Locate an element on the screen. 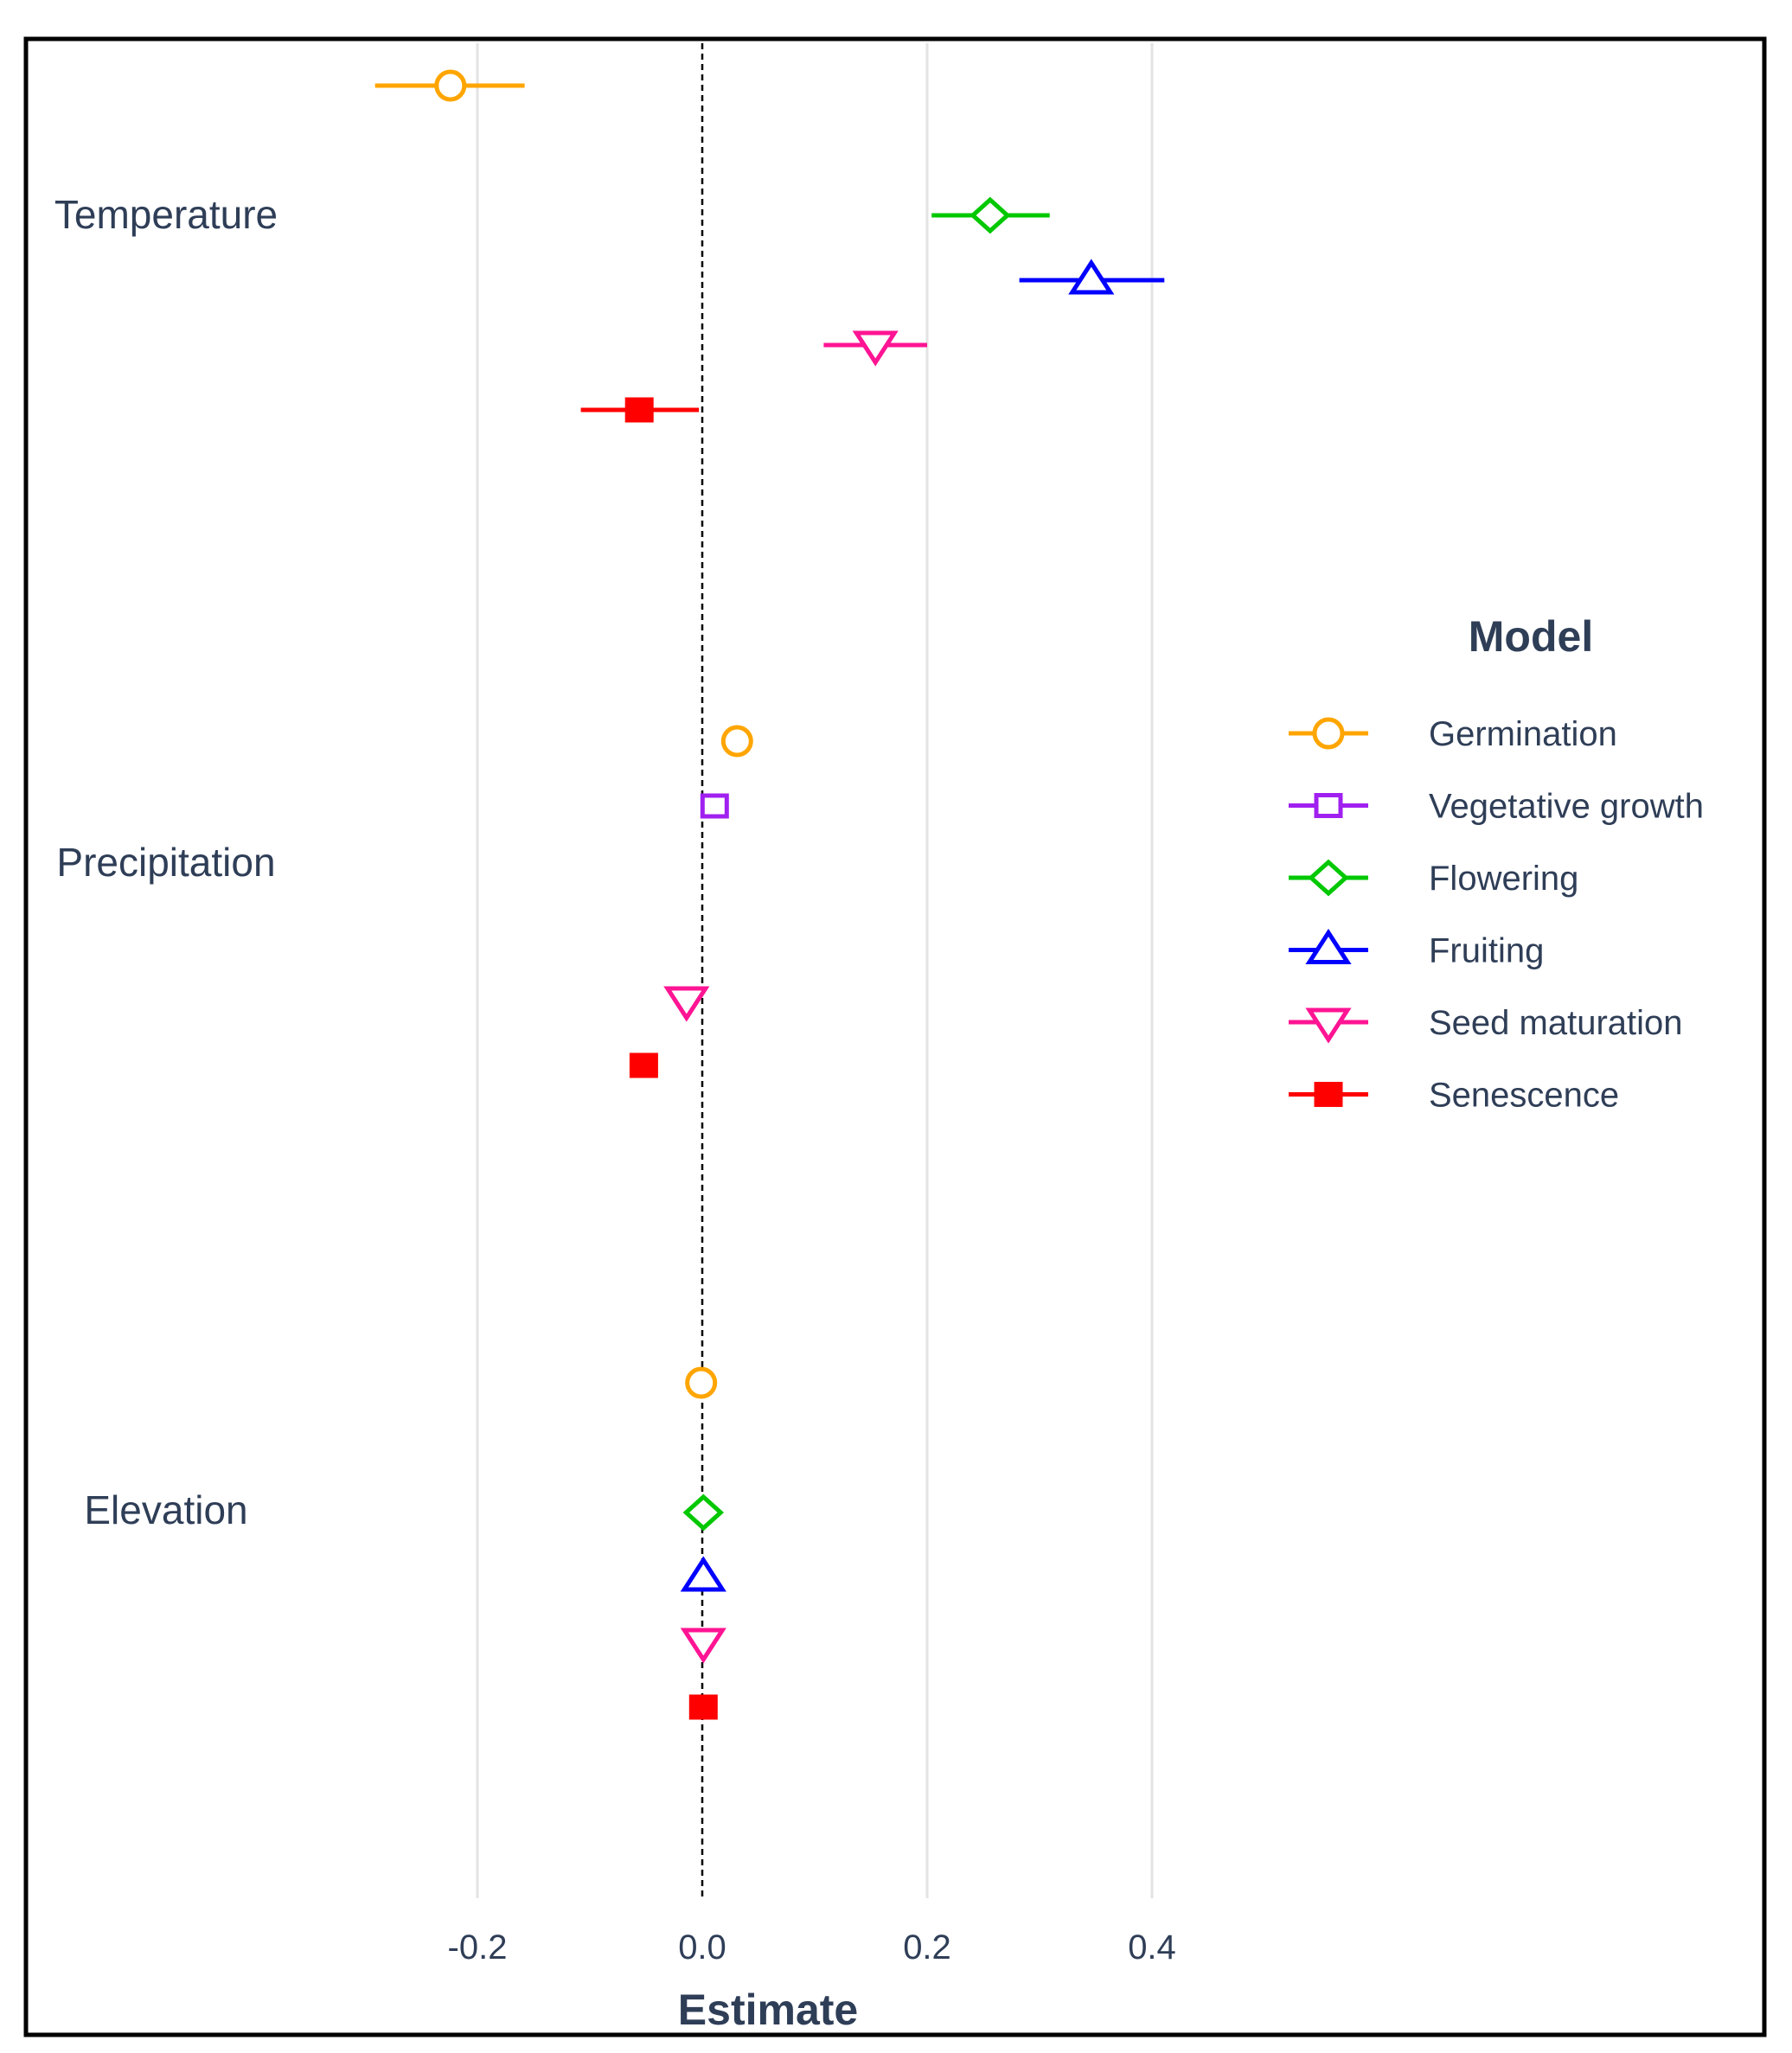 Image resolution: width=1792 pixels, height=2053 pixels. point-precipitation-senescence is located at coordinates (643, 1065).